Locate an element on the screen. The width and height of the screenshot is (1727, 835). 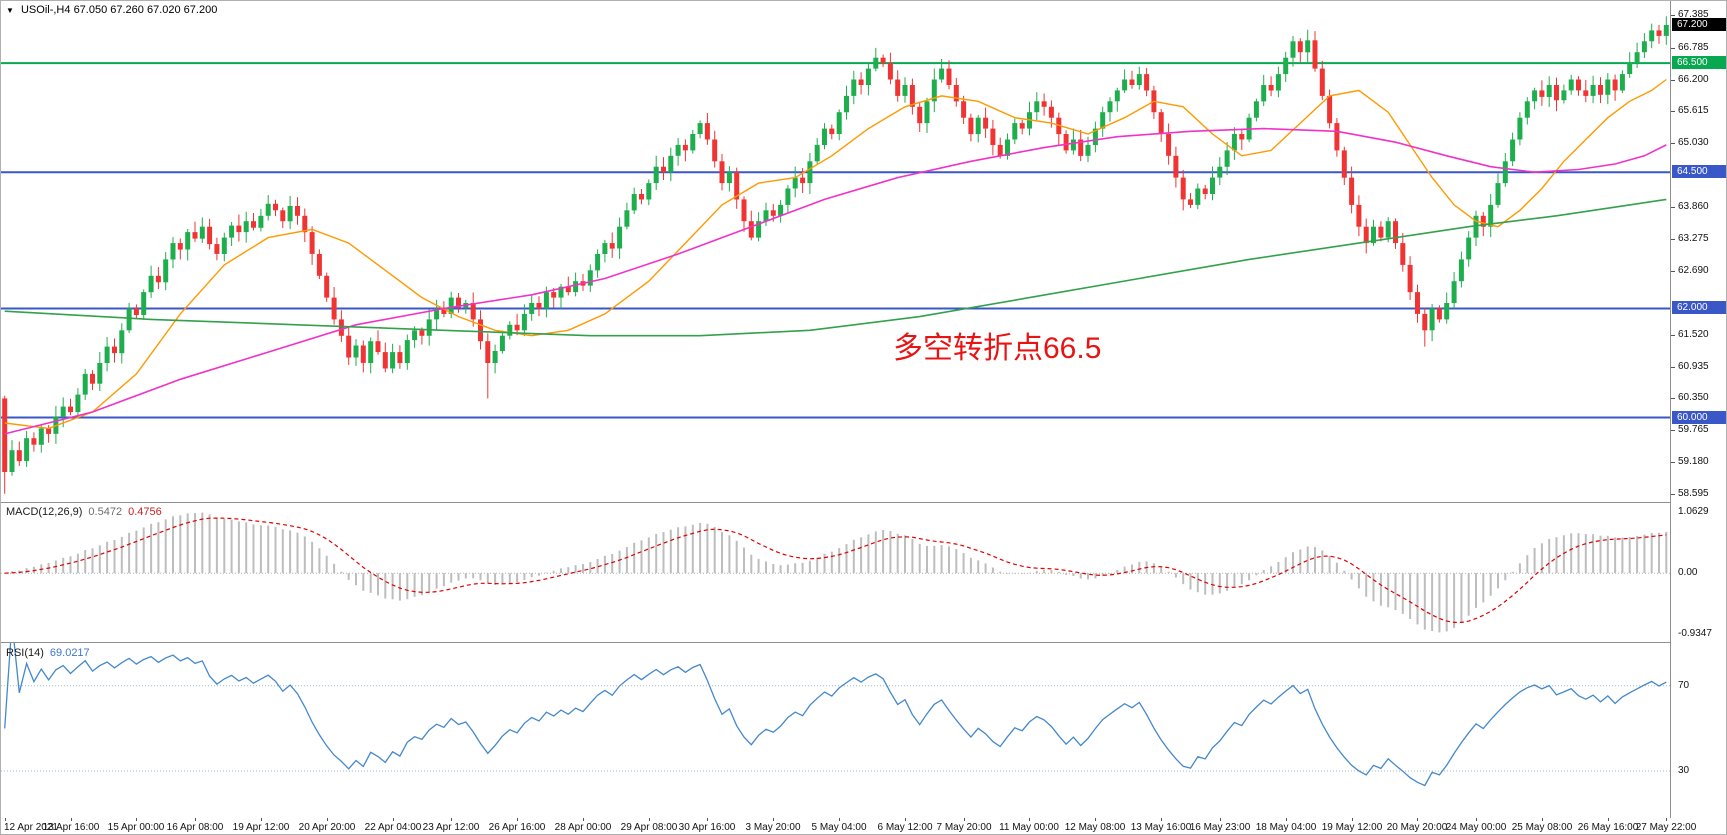
time-label: 13 Apr 16:00 is located at coordinates (71, 827).